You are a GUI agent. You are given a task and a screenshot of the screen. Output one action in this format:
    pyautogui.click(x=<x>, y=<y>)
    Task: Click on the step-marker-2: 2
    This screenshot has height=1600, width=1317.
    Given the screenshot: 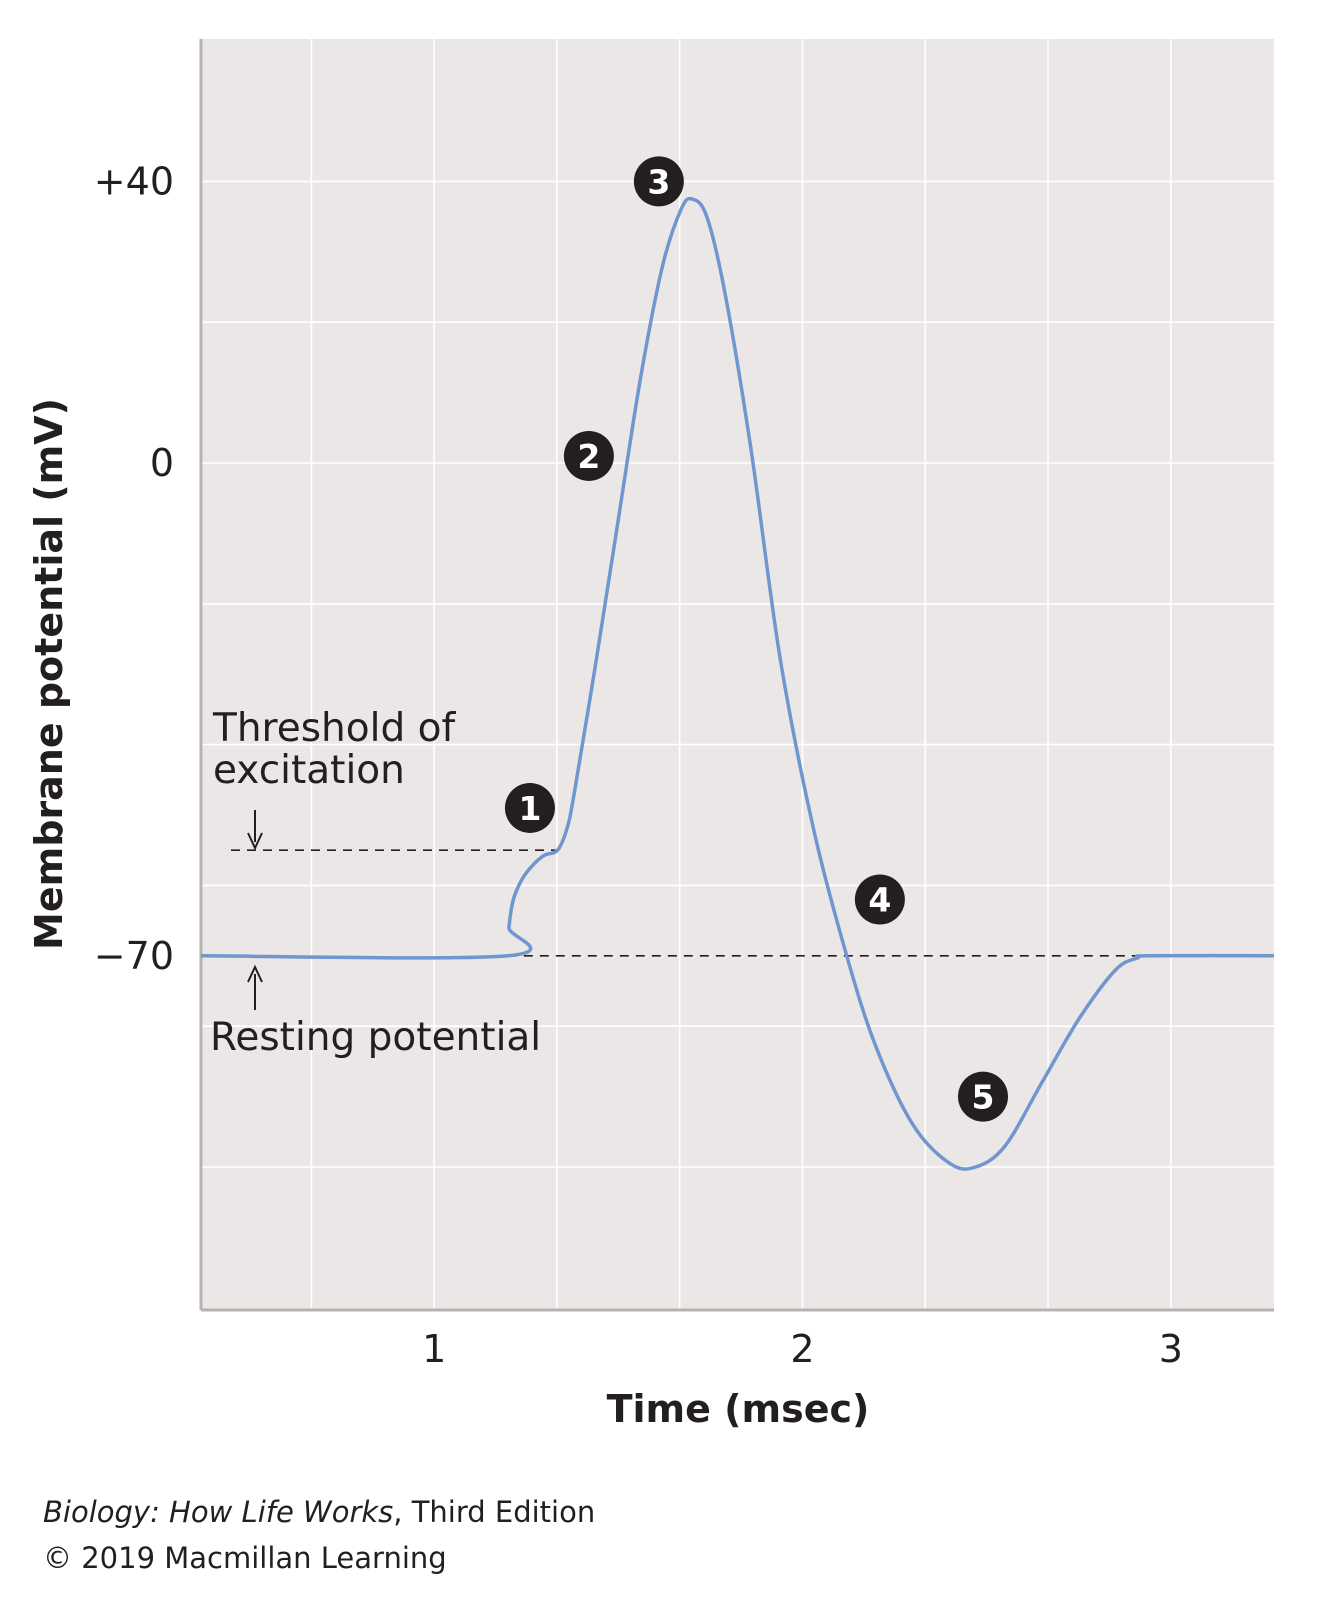 What is the action you would take?
    pyautogui.click(x=588, y=455)
    